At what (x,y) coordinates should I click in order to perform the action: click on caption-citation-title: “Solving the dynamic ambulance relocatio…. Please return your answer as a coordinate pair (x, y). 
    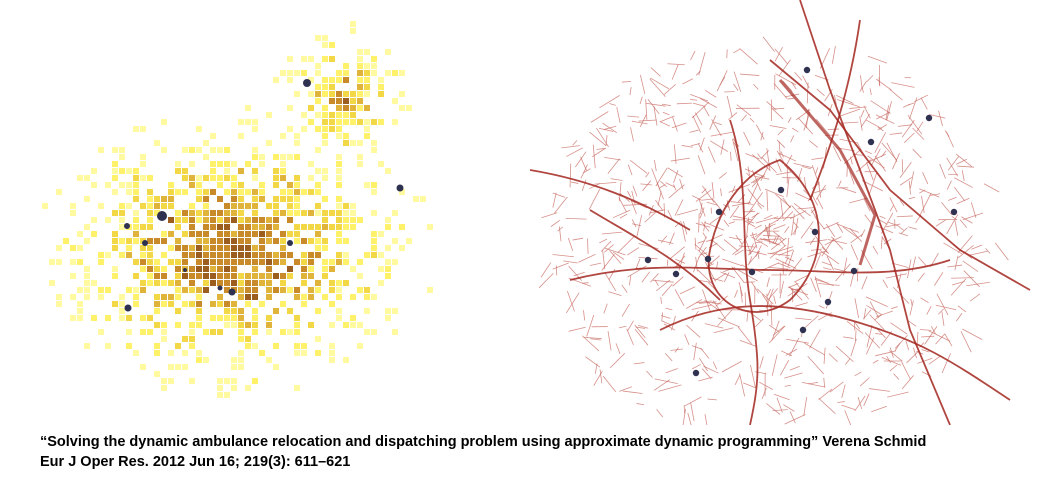
    Looking at the image, I should click on (483, 442).